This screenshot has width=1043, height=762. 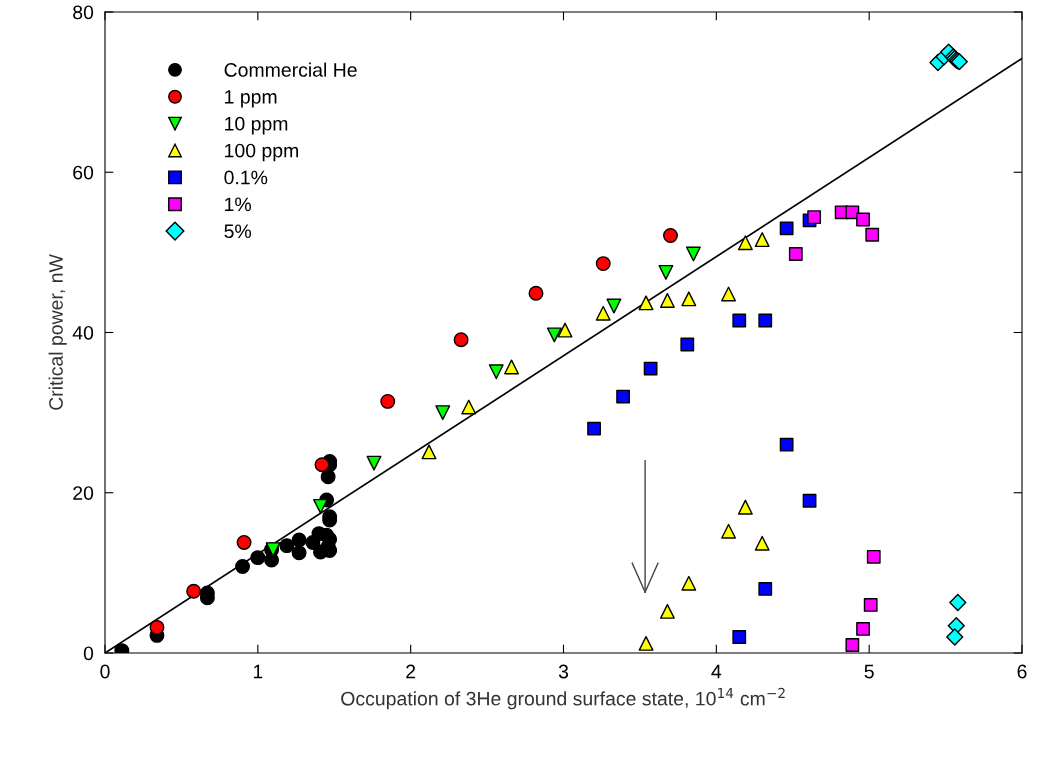 What do you see at coordinates (88, 653) in the screenshot?
I see `y-tick-label: 0` at bounding box center [88, 653].